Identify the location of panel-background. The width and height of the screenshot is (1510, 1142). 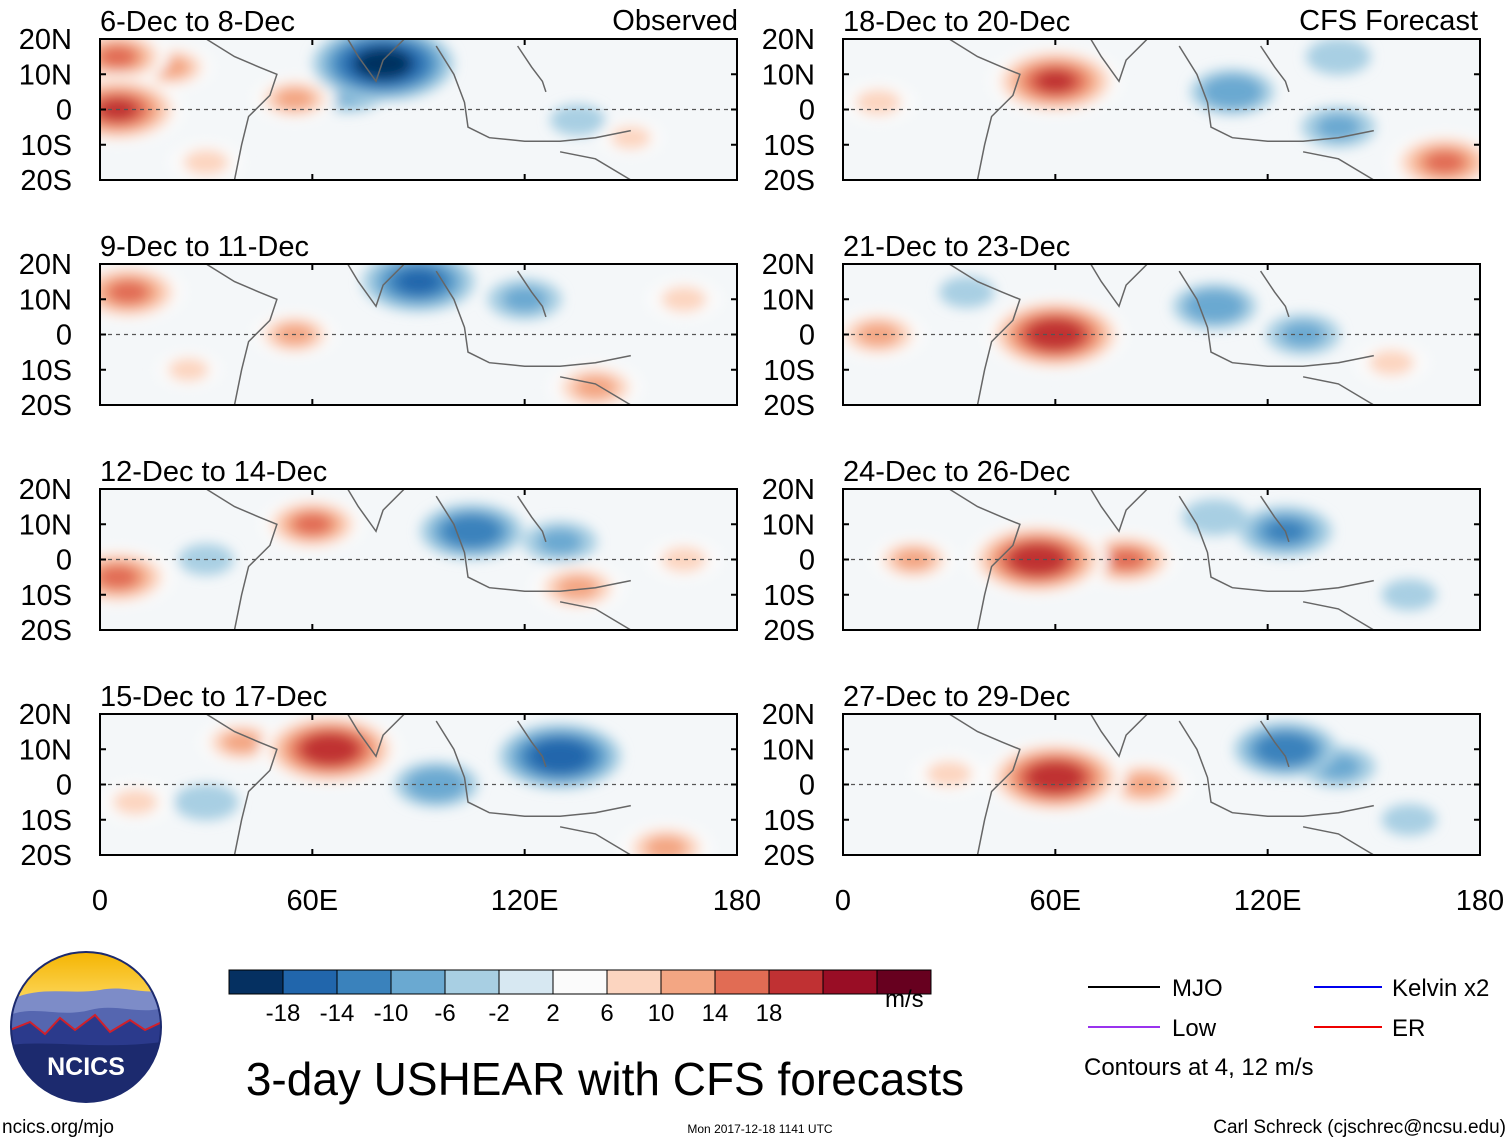
(1161, 109).